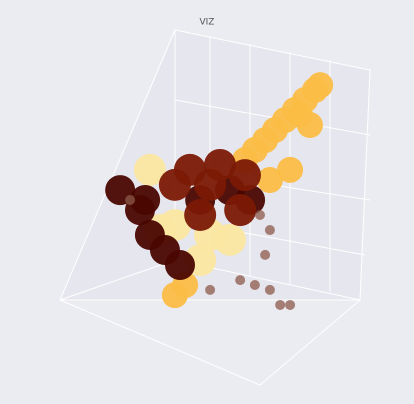 This screenshot has width=414, height=404. I want to click on chart-title: VIZ, so click(207, 23).